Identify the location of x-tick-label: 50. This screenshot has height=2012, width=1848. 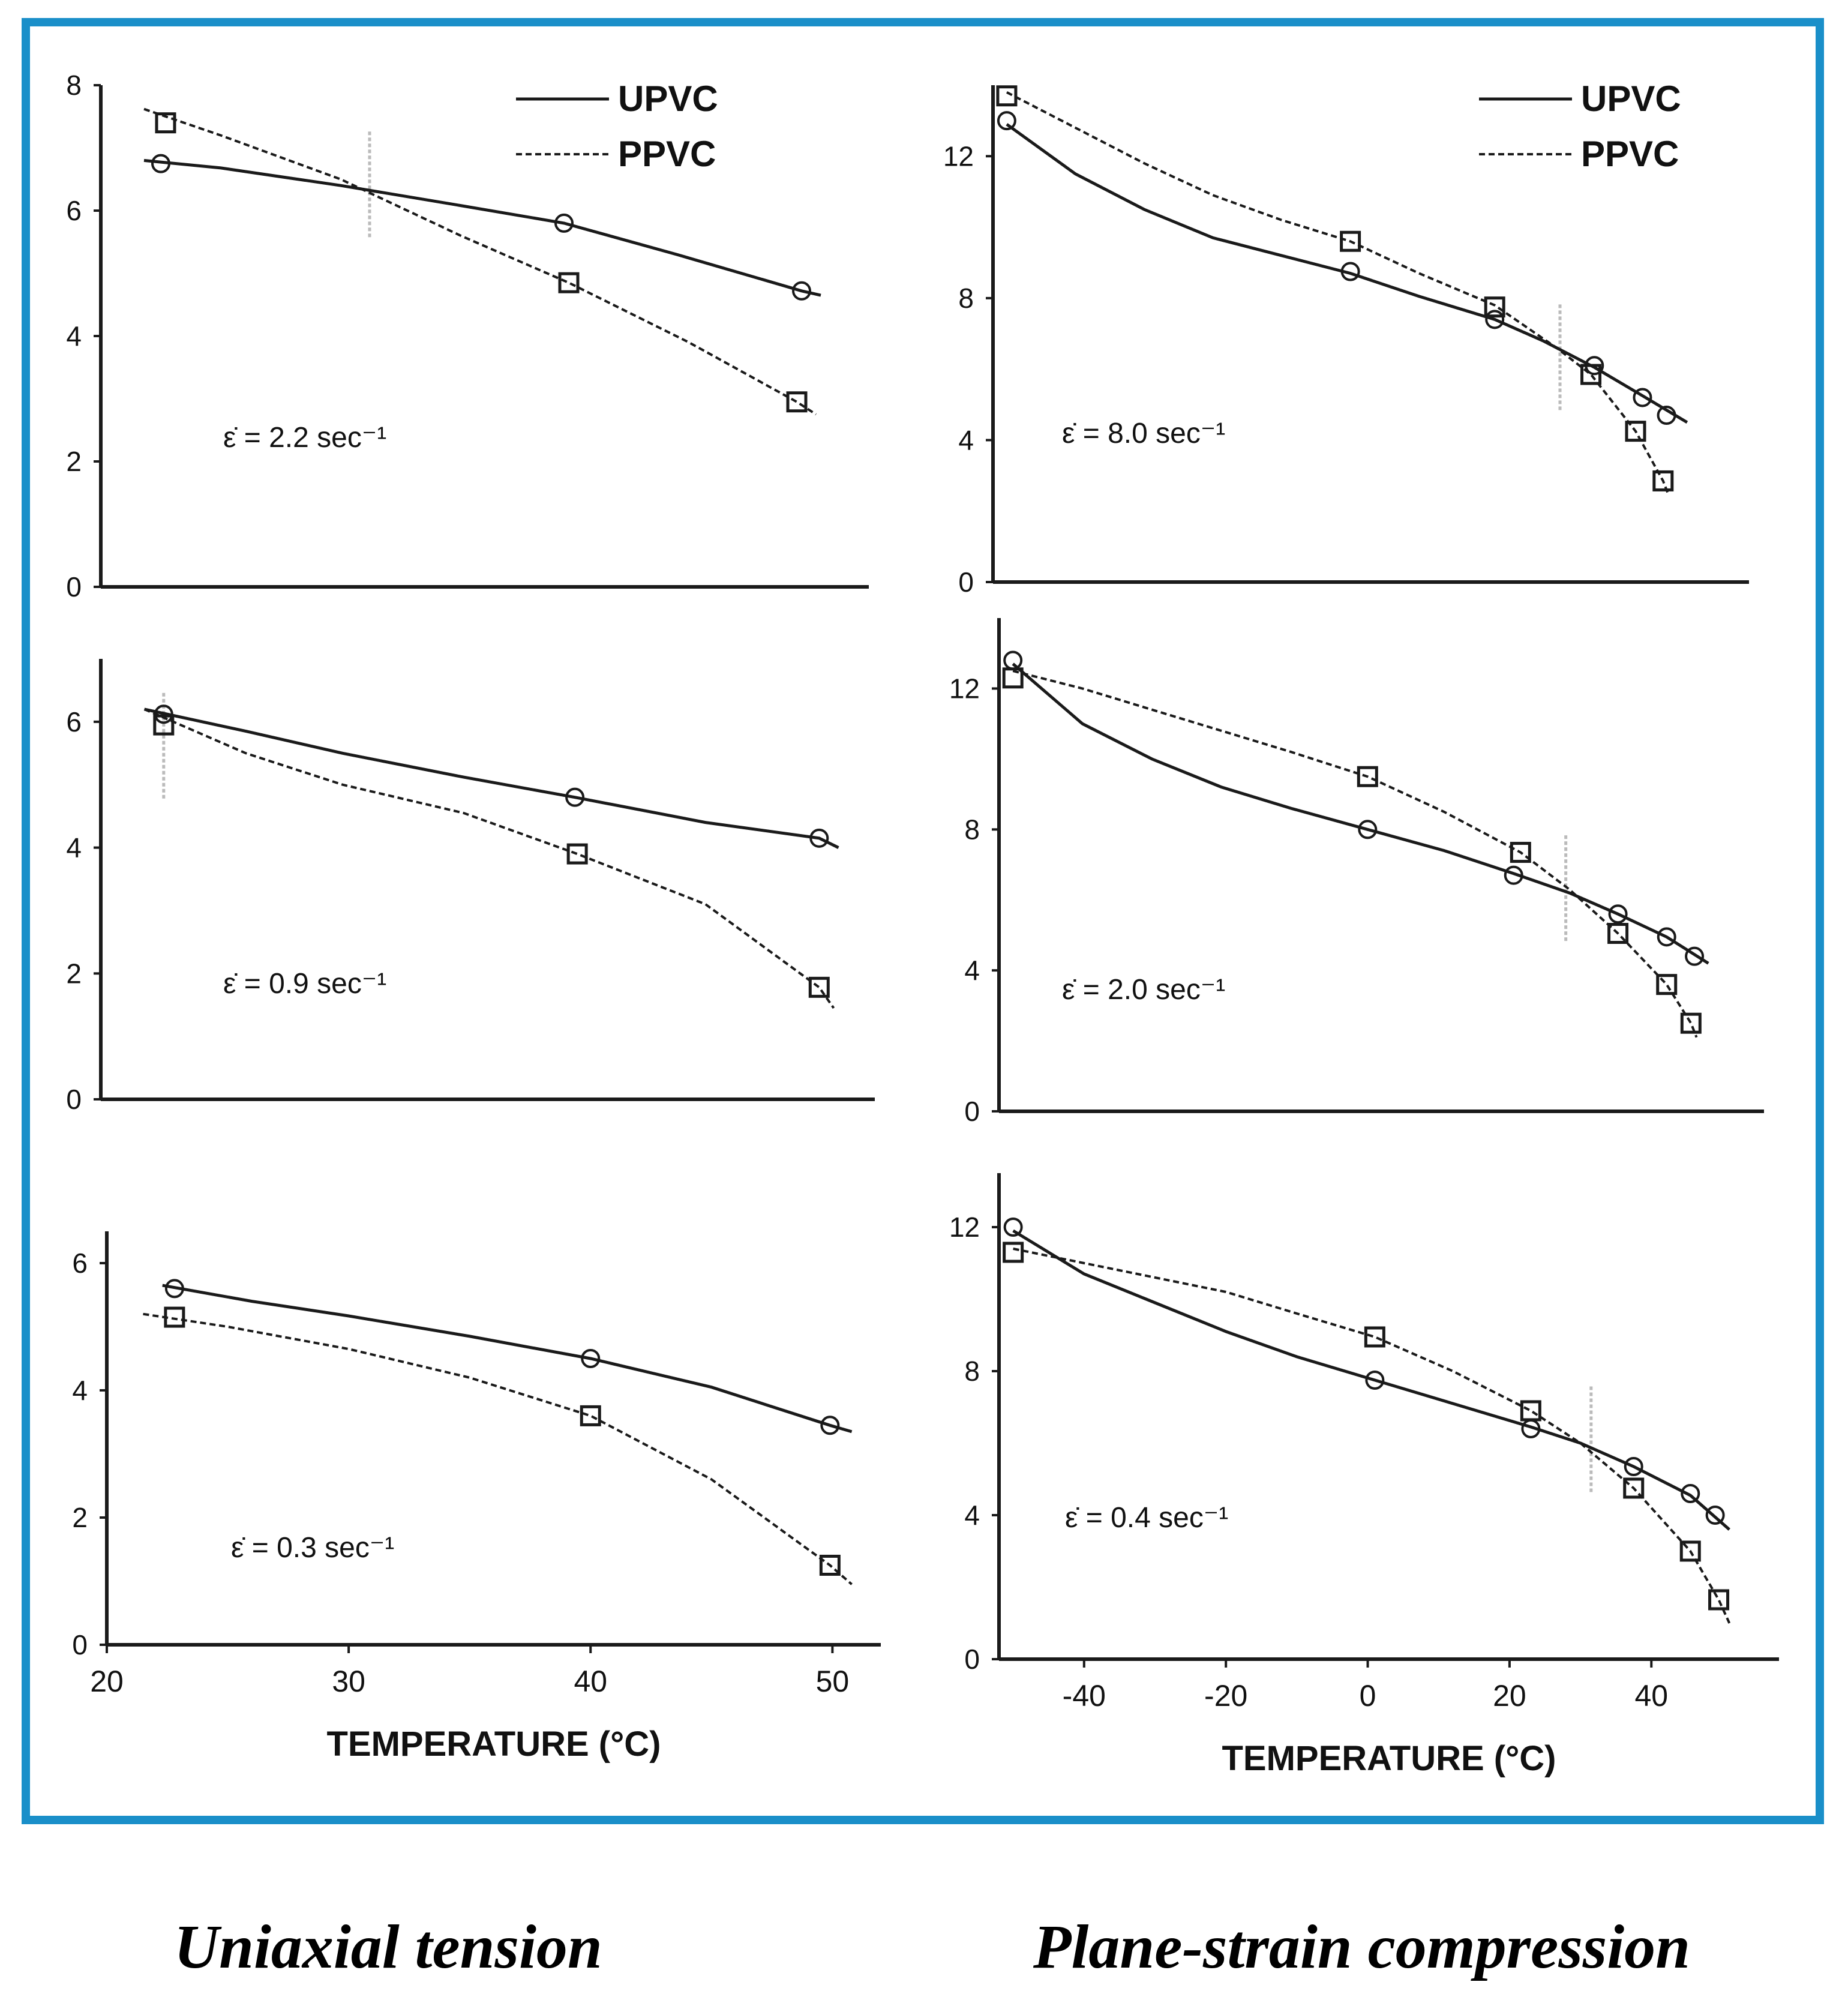
(833, 1681).